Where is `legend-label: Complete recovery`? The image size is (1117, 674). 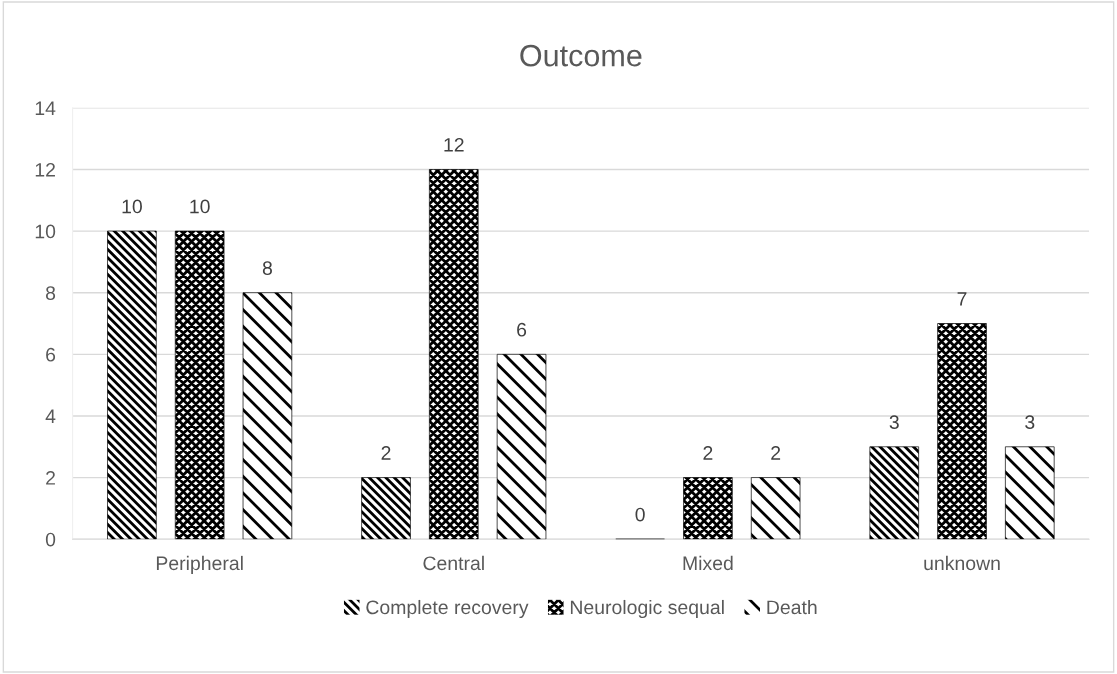 legend-label: Complete recovery is located at coordinates (447, 609).